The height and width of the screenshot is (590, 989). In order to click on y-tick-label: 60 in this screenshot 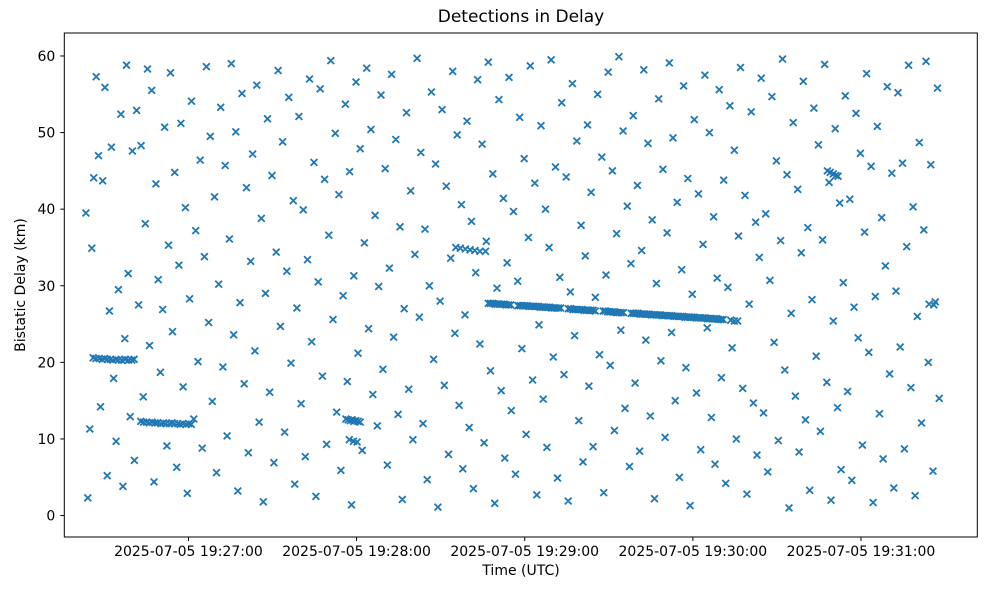, I will do `click(46, 57)`.